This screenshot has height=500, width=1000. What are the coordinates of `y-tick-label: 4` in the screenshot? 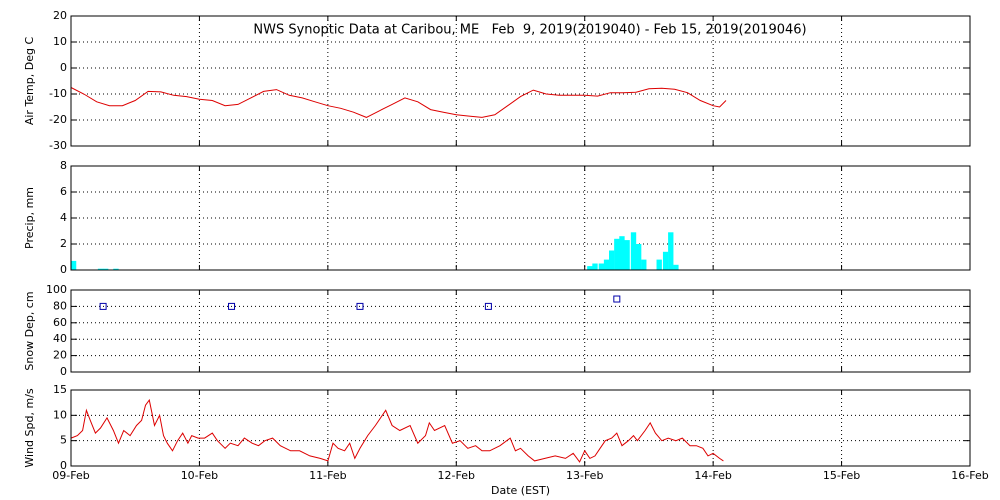 It's located at (63, 217).